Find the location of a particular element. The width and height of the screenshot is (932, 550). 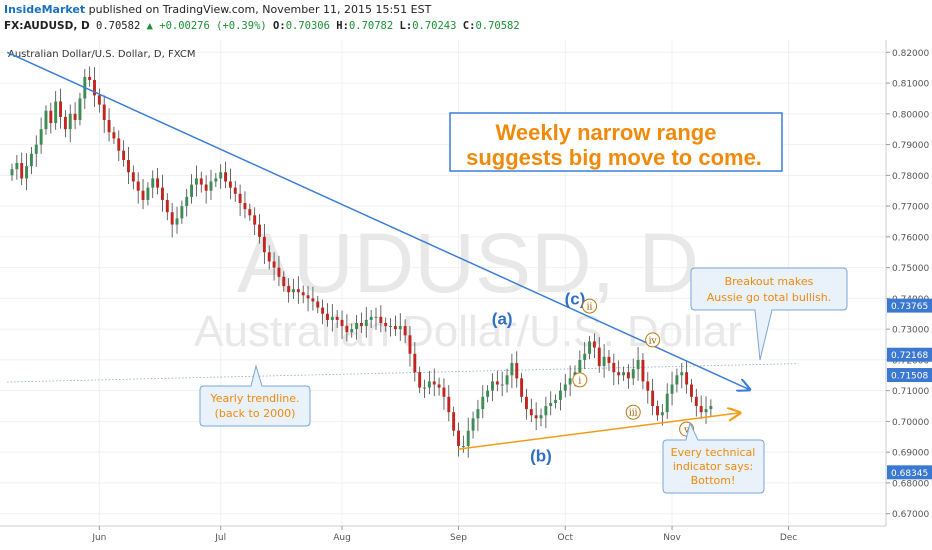

bottom-line-1: Every technical is located at coordinates (713, 452).